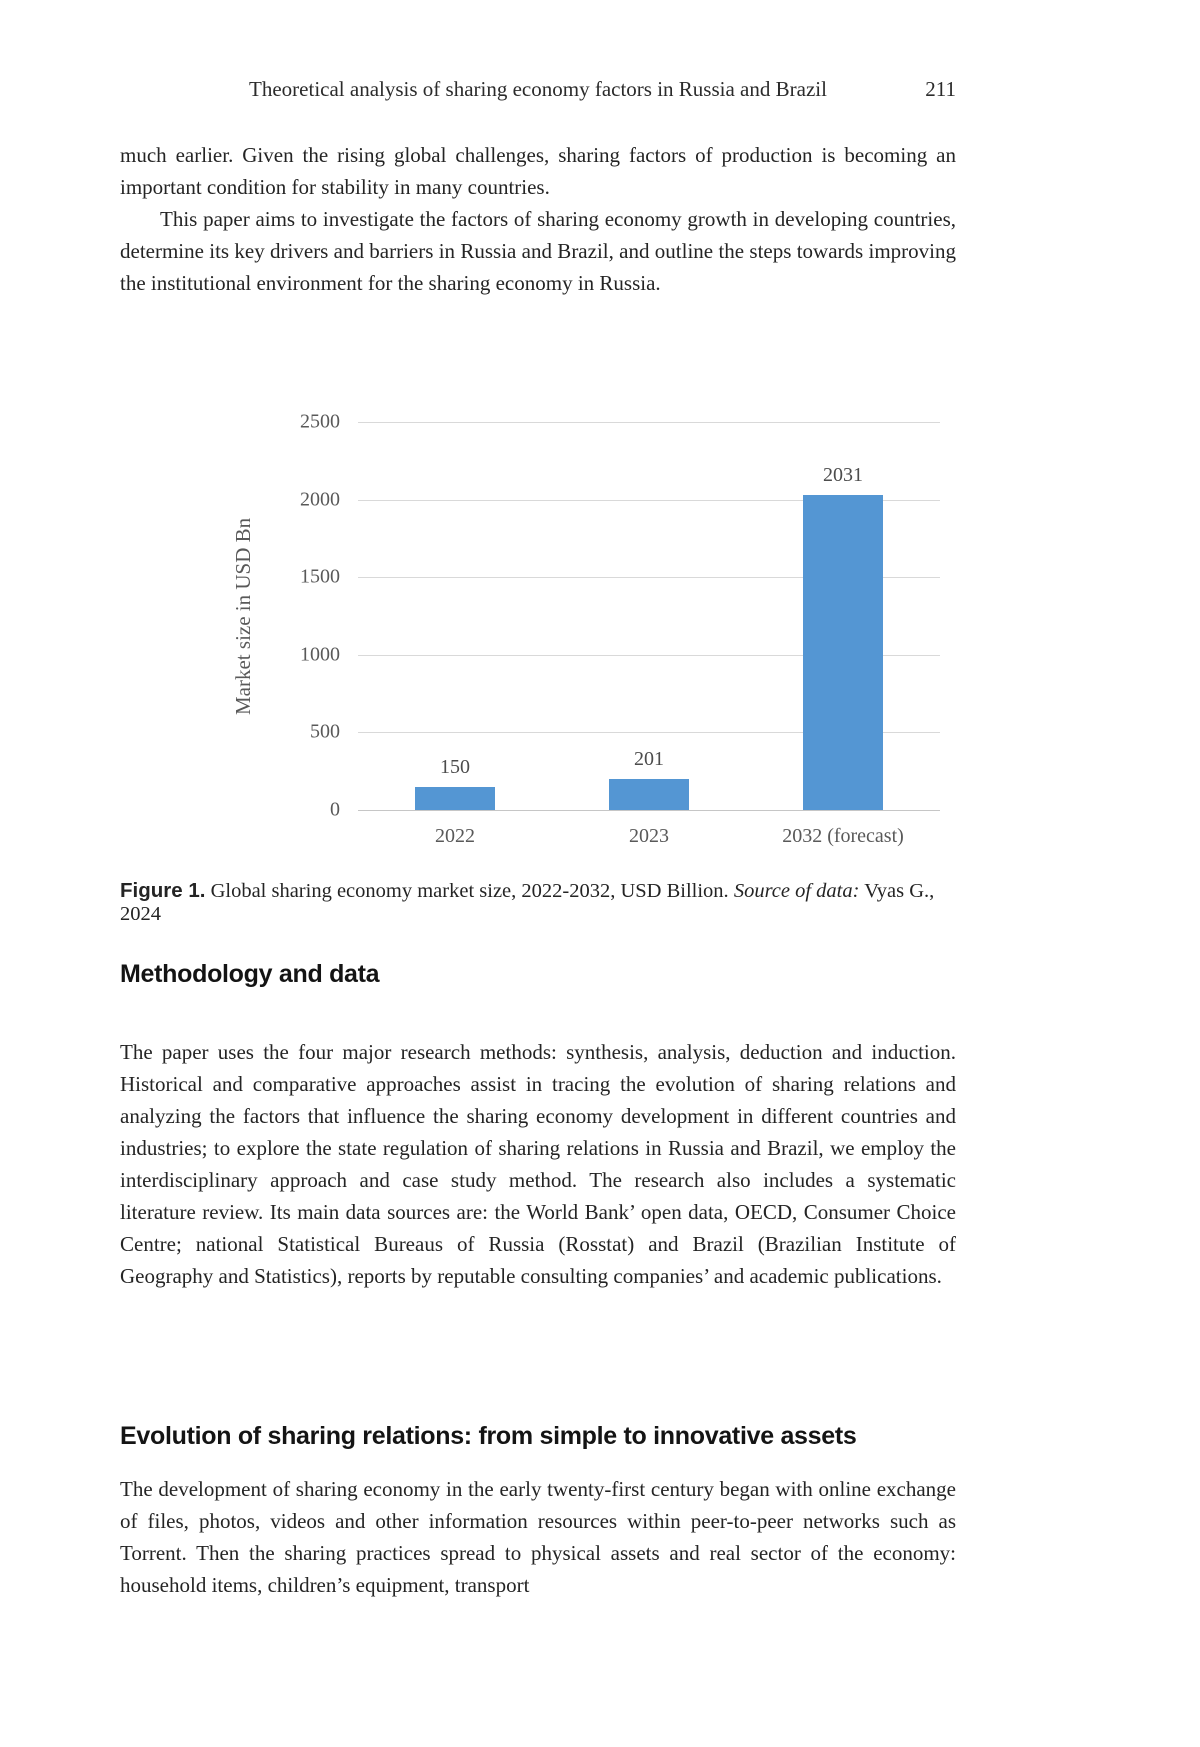 The image size is (1200, 1747). What do you see at coordinates (250, 974) in the screenshot?
I see `section-heading-methodology: Methodology and data` at bounding box center [250, 974].